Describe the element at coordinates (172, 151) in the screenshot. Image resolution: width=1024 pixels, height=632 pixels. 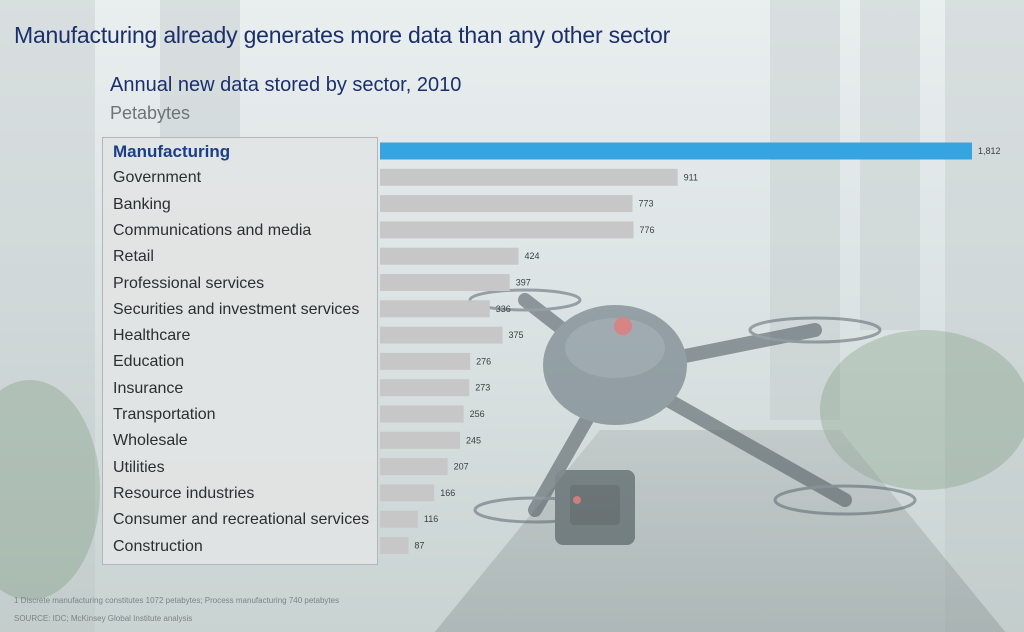
I see `category-label: Manufacturing` at that location.